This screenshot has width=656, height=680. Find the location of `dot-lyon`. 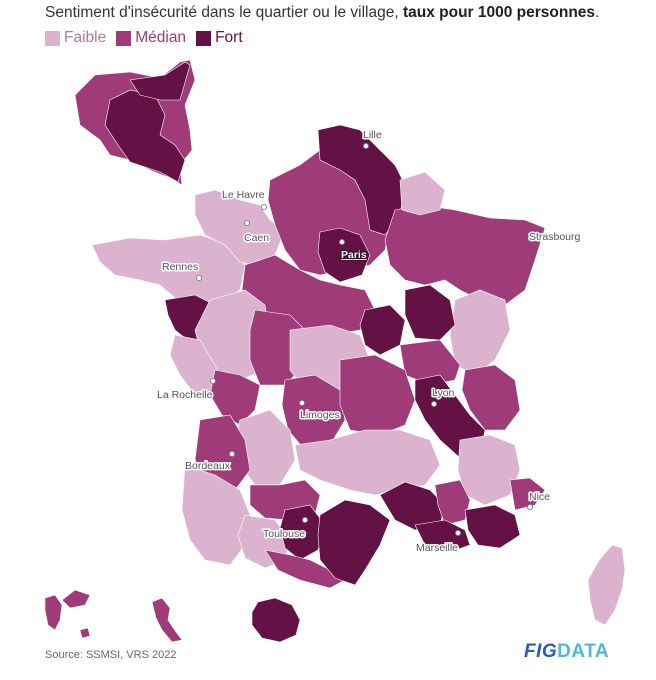

dot-lyon is located at coordinates (433, 403).